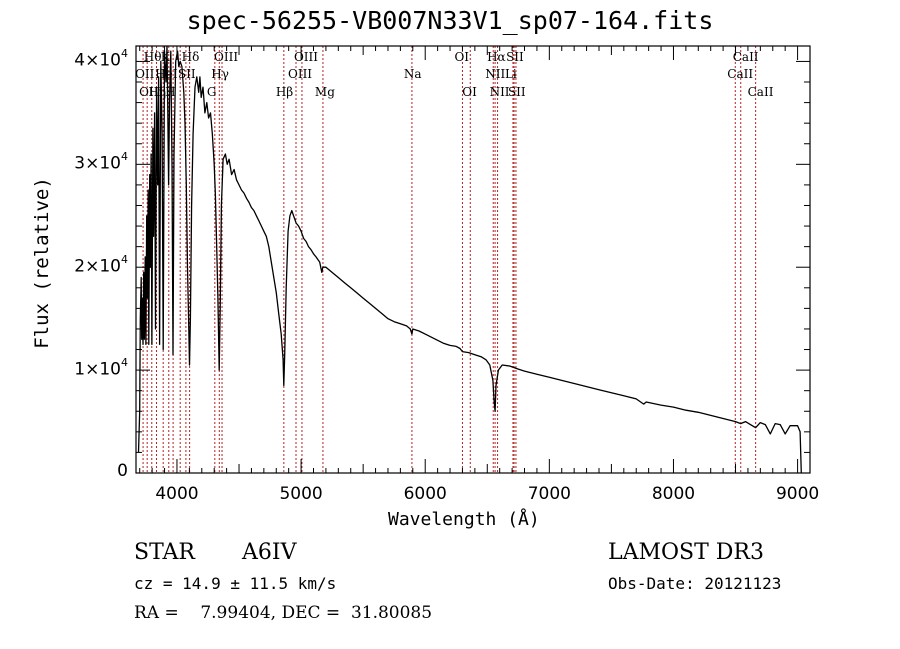 Image resolution: width=900 pixels, height=649 pixels. What do you see at coordinates (145, 74) in the screenshot?
I see `emission-line-label: OII` at bounding box center [145, 74].